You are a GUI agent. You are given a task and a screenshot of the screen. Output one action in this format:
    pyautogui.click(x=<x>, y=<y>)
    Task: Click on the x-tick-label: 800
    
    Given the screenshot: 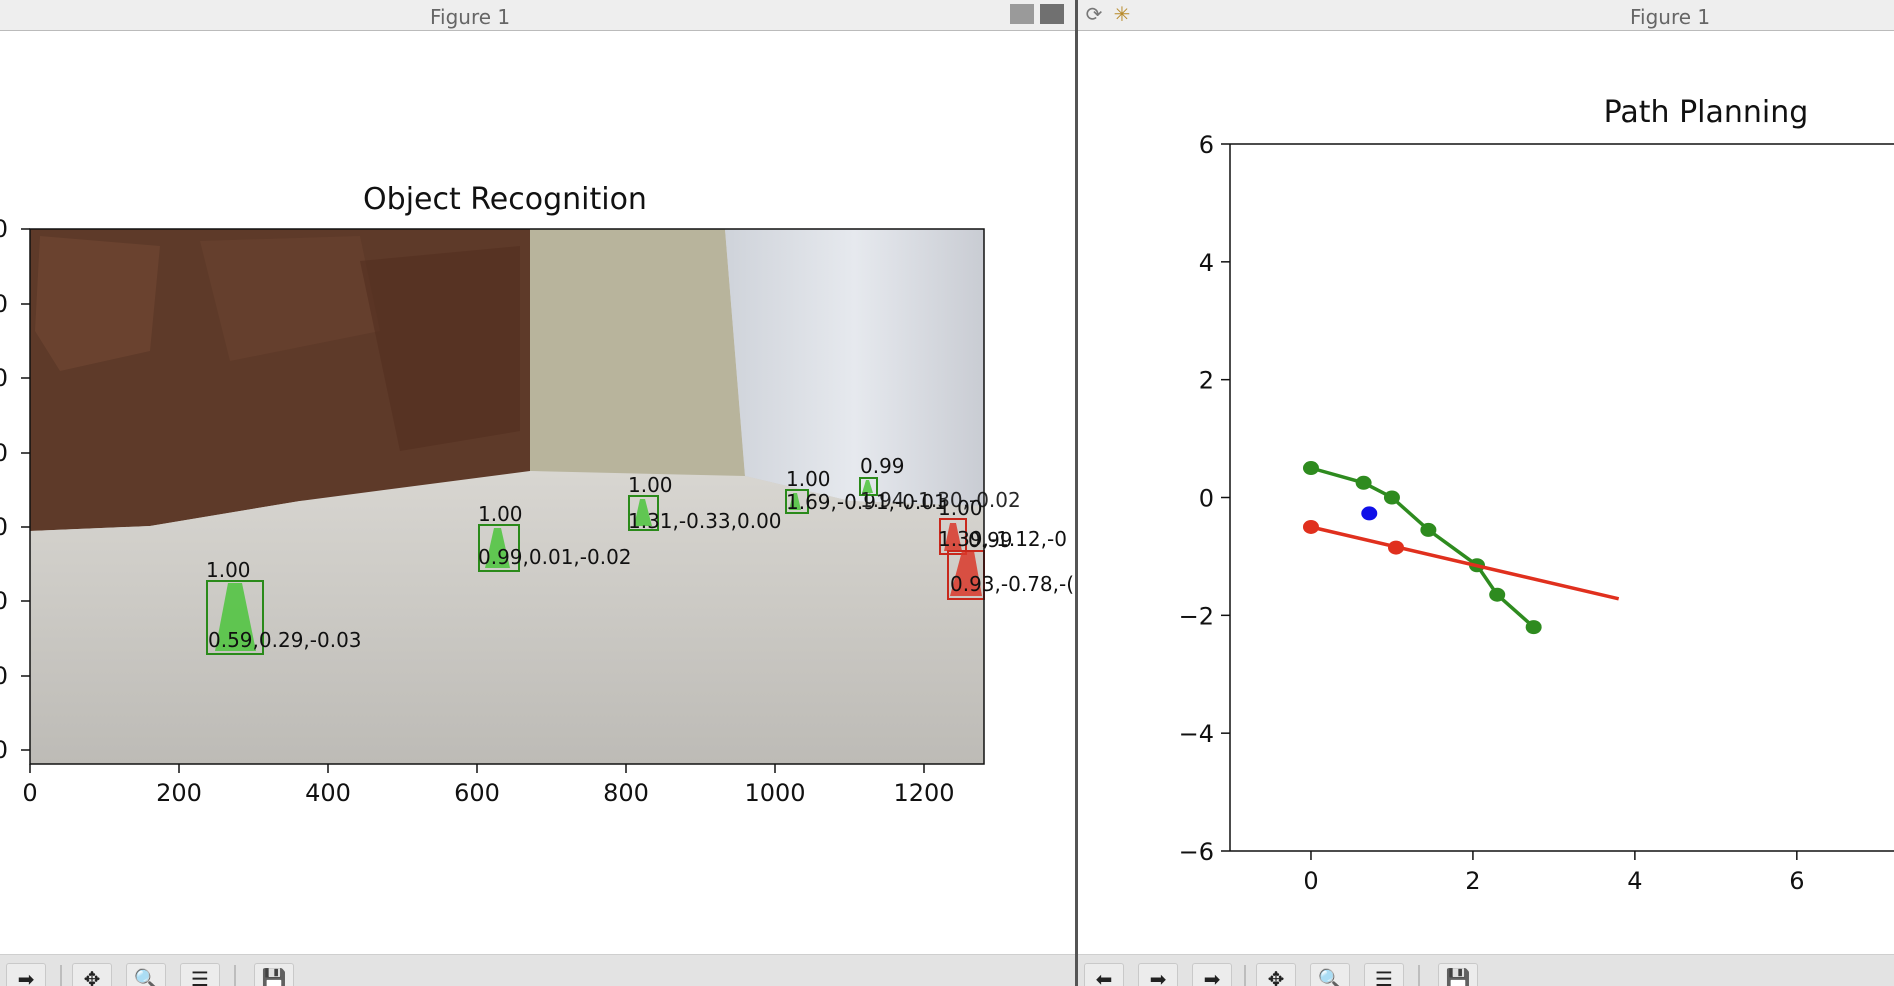 What is the action you would take?
    pyautogui.click(x=626, y=793)
    